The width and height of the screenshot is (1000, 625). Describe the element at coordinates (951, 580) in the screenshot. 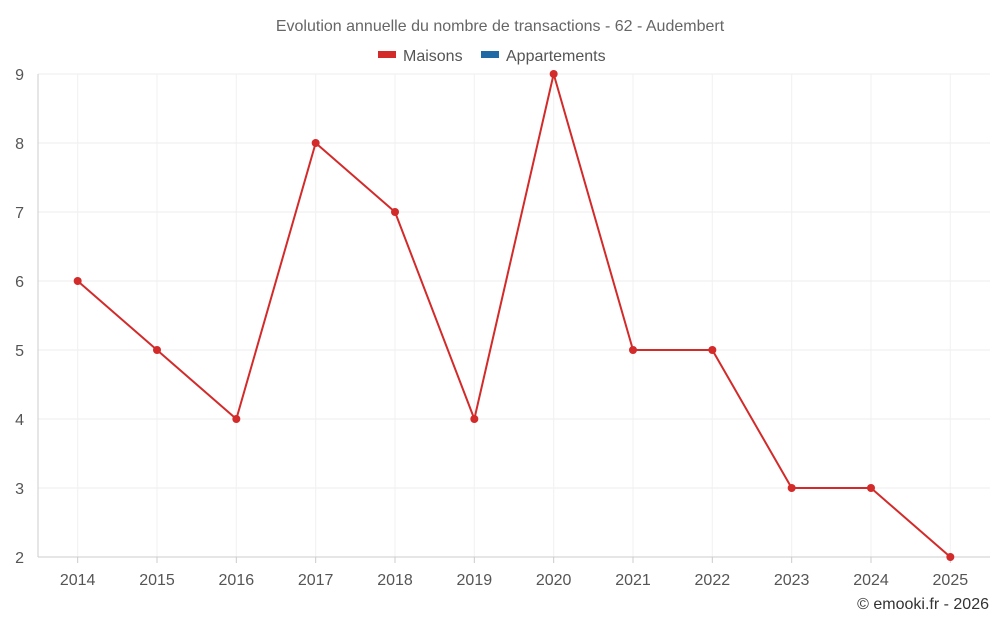

I see `x-tick-label-2025: 2025` at that location.